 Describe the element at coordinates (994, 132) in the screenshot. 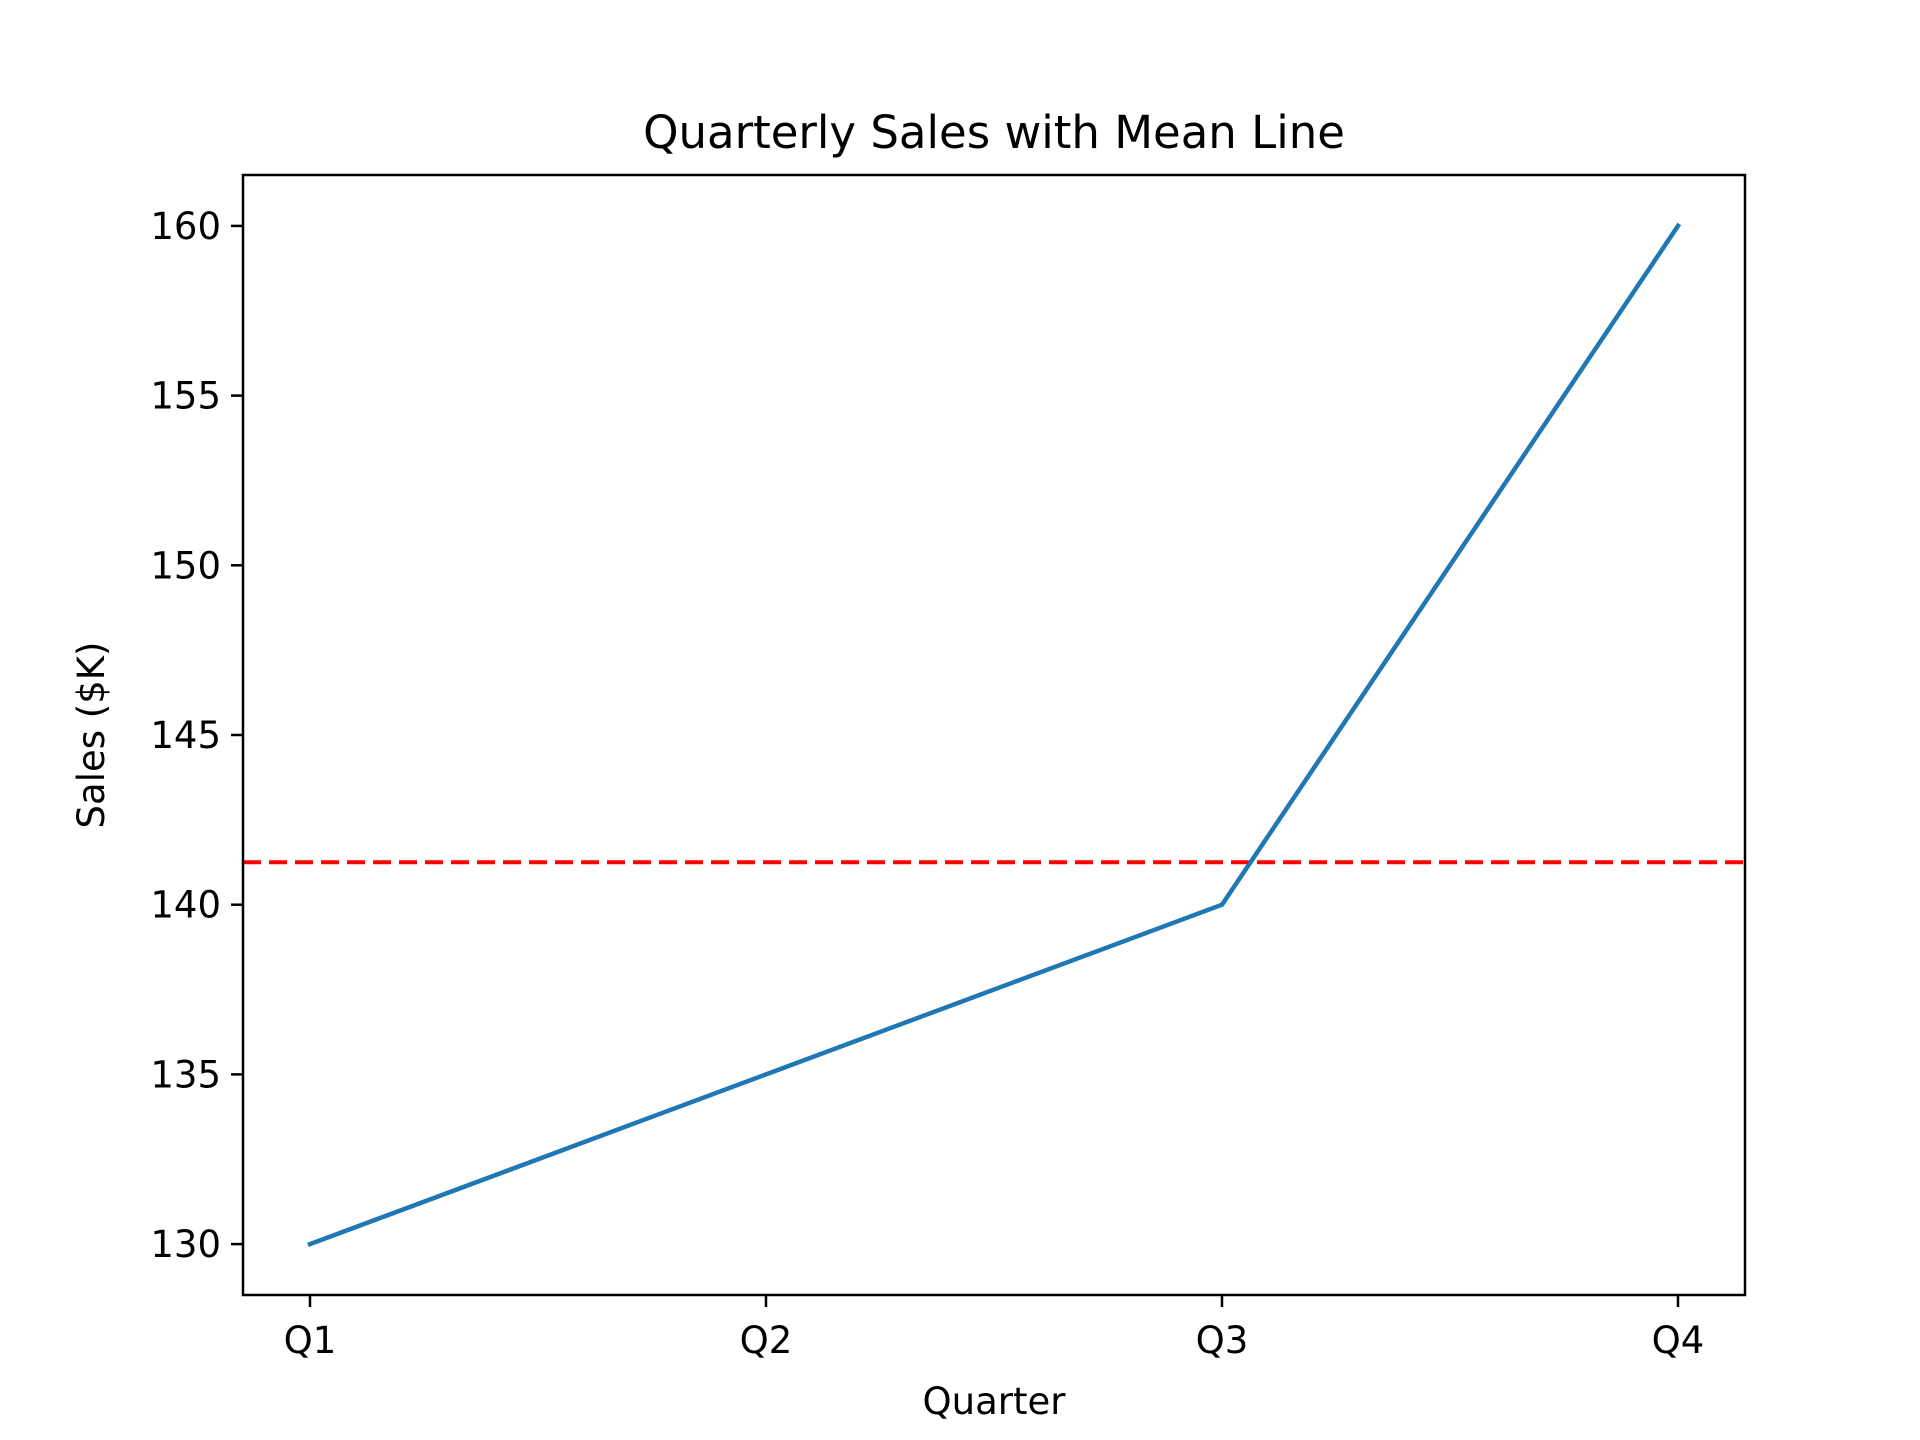

I see `chart-title: Quarterly Sales with Mean Line` at that location.